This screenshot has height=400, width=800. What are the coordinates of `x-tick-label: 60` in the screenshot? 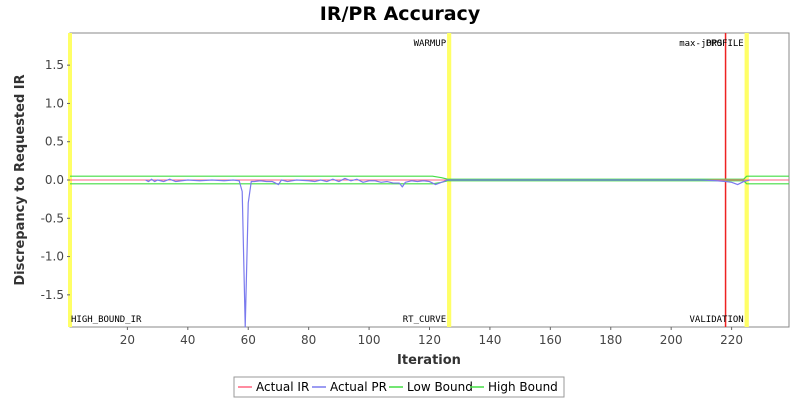 It's located at (248, 340).